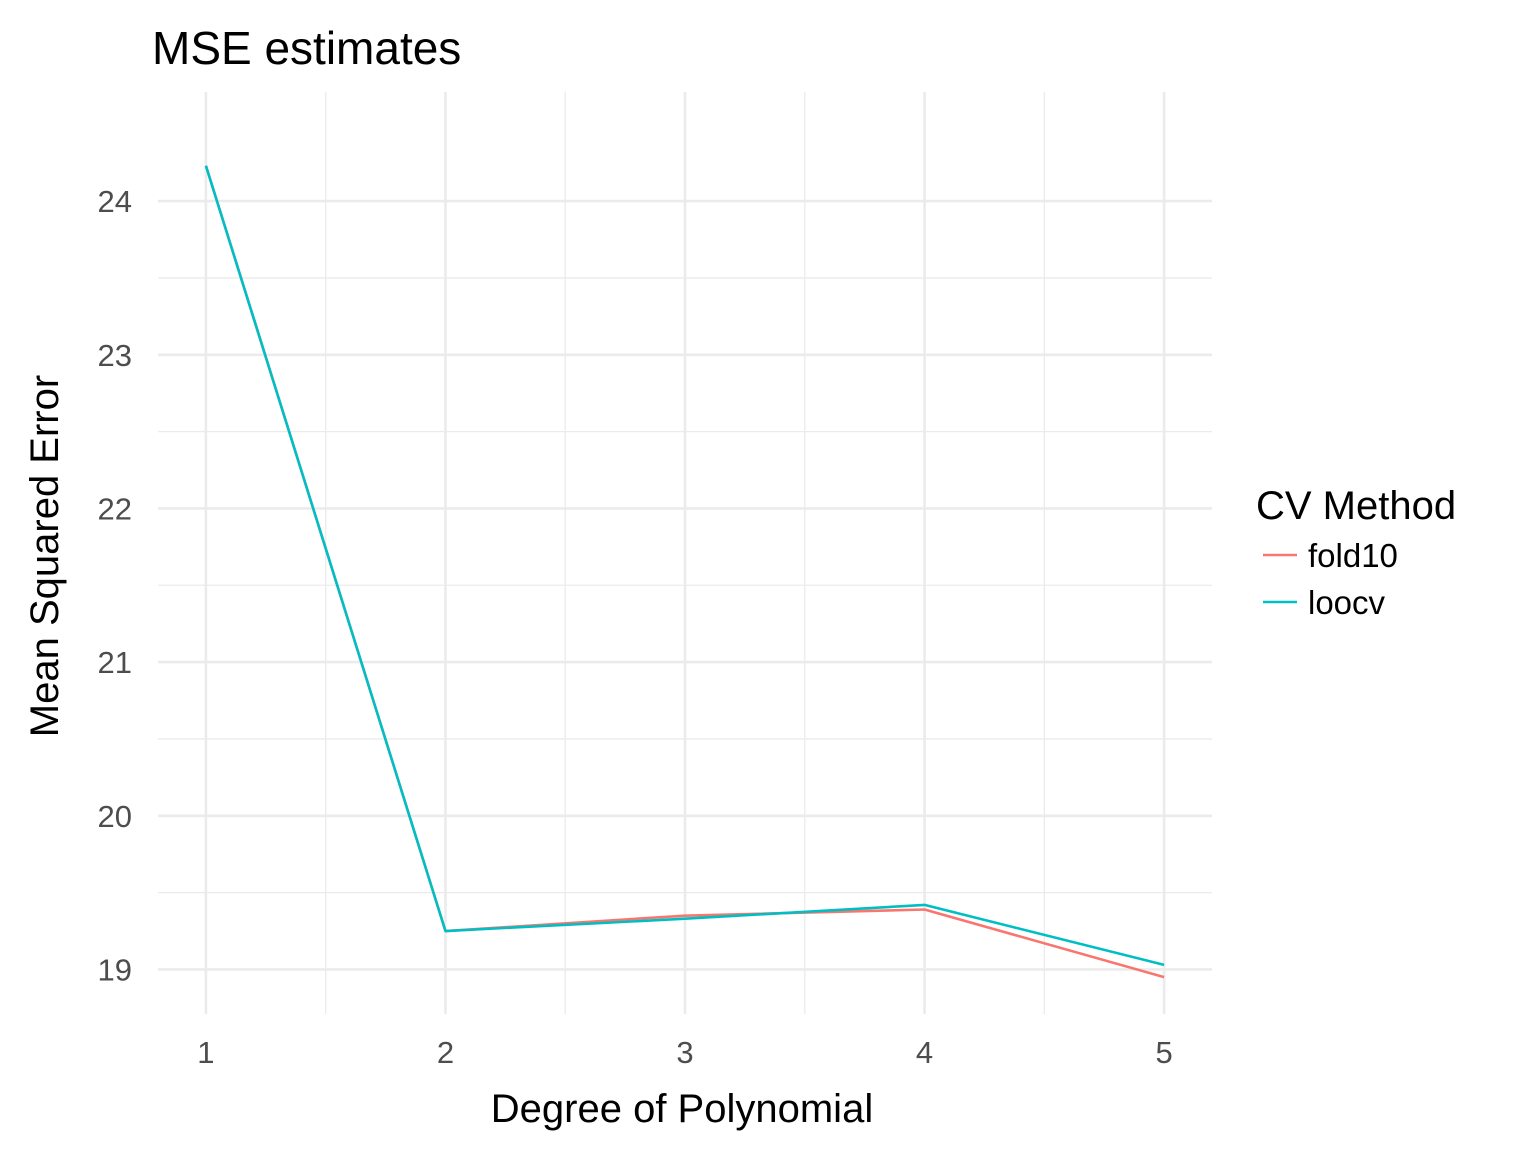 The image size is (1536, 1152). Describe the element at coordinates (115, 508) in the screenshot. I see `y-tick-label: 22` at that location.